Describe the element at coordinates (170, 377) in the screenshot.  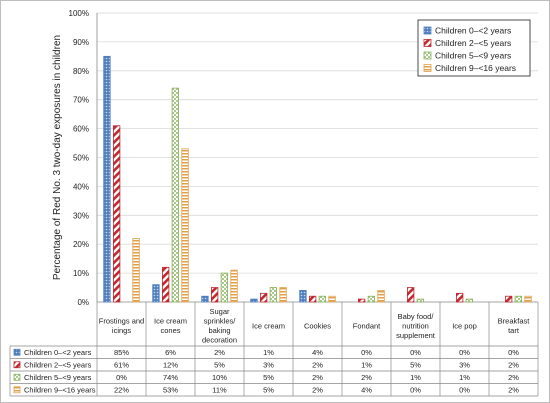
I see `data-label: 74%` at that location.